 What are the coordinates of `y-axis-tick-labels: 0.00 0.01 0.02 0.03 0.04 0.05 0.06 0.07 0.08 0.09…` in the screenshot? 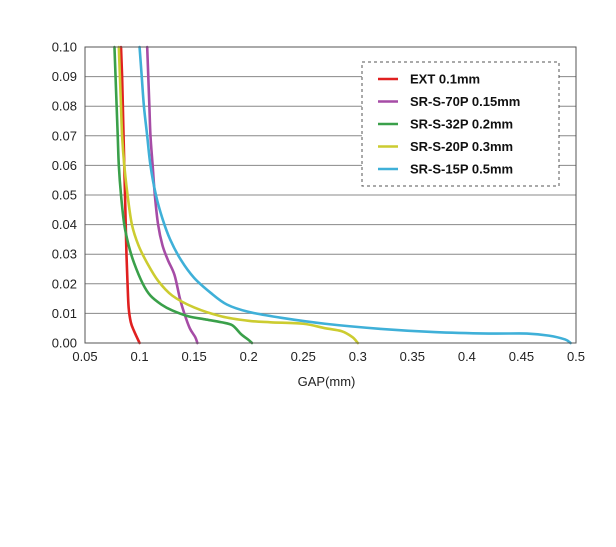 It's located at (64, 195).